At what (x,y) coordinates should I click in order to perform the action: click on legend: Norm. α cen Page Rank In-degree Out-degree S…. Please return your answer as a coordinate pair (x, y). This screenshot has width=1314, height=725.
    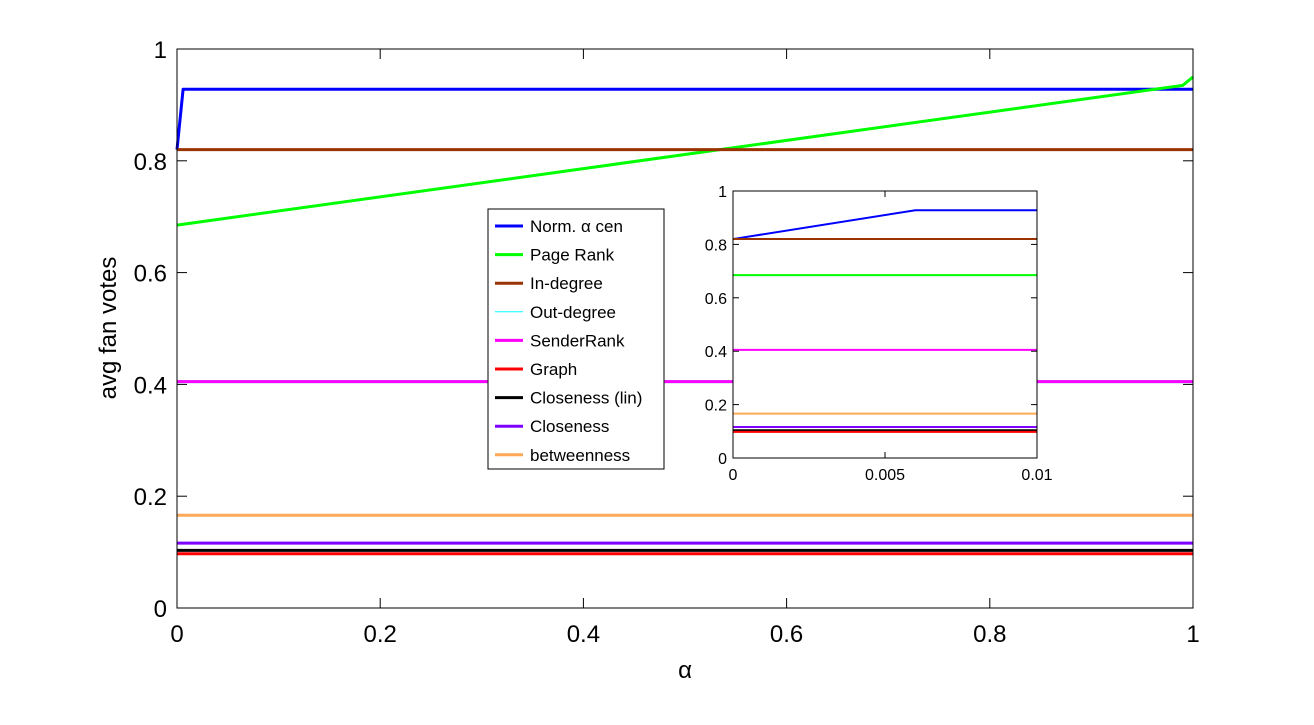
    Looking at the image, I should click on (576, 339).